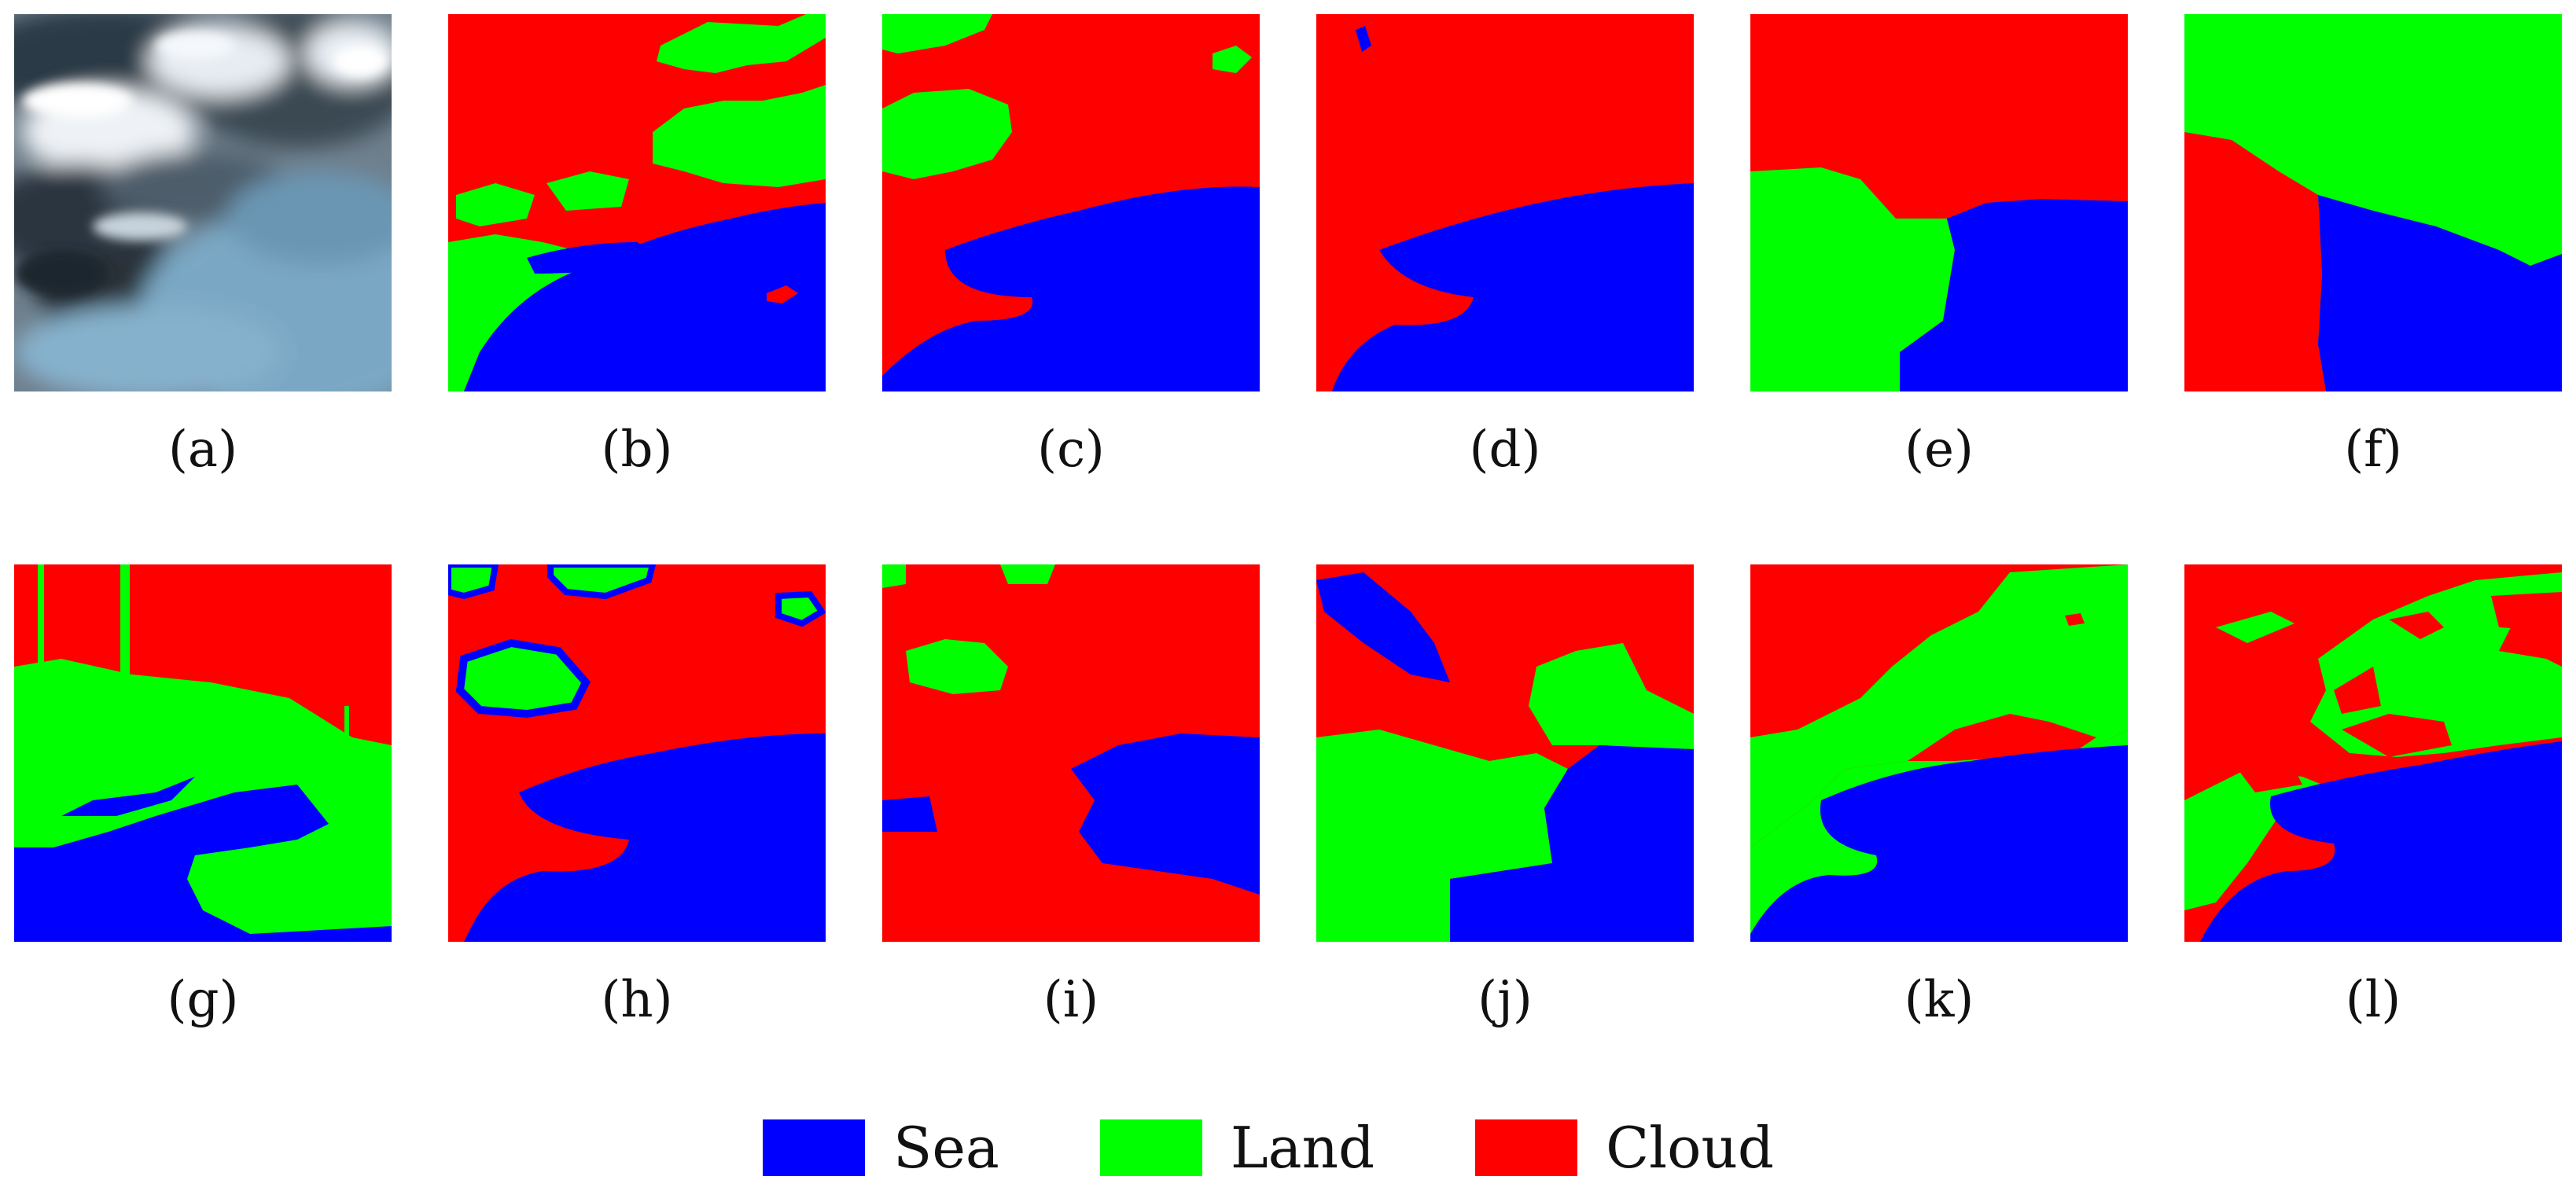 Image resolution: width=2576 pixels, height=1191 pixels. What do you see at coordinates (1302, 1148) in the screenshot?
I see `legend-label-land: Land` at bounding box center [1302, 1148].